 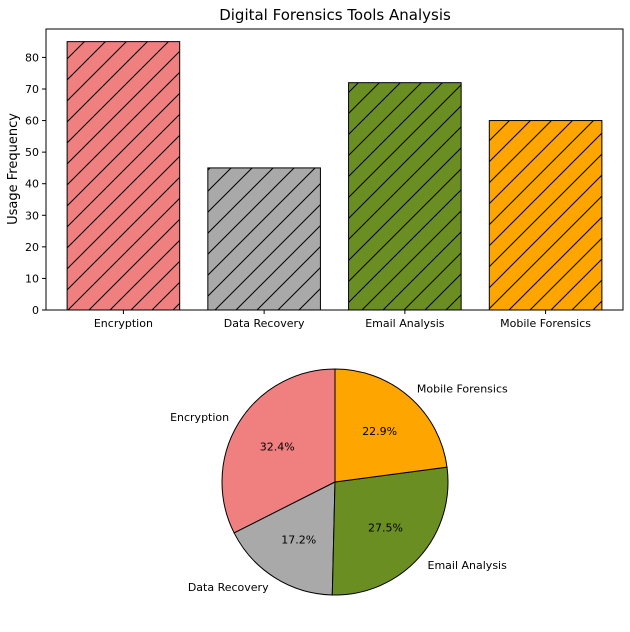 What do you see at coordinates (32, 247) in the screenshot?
I see `y-tick-label: 20` at bounding box center [32, 247].